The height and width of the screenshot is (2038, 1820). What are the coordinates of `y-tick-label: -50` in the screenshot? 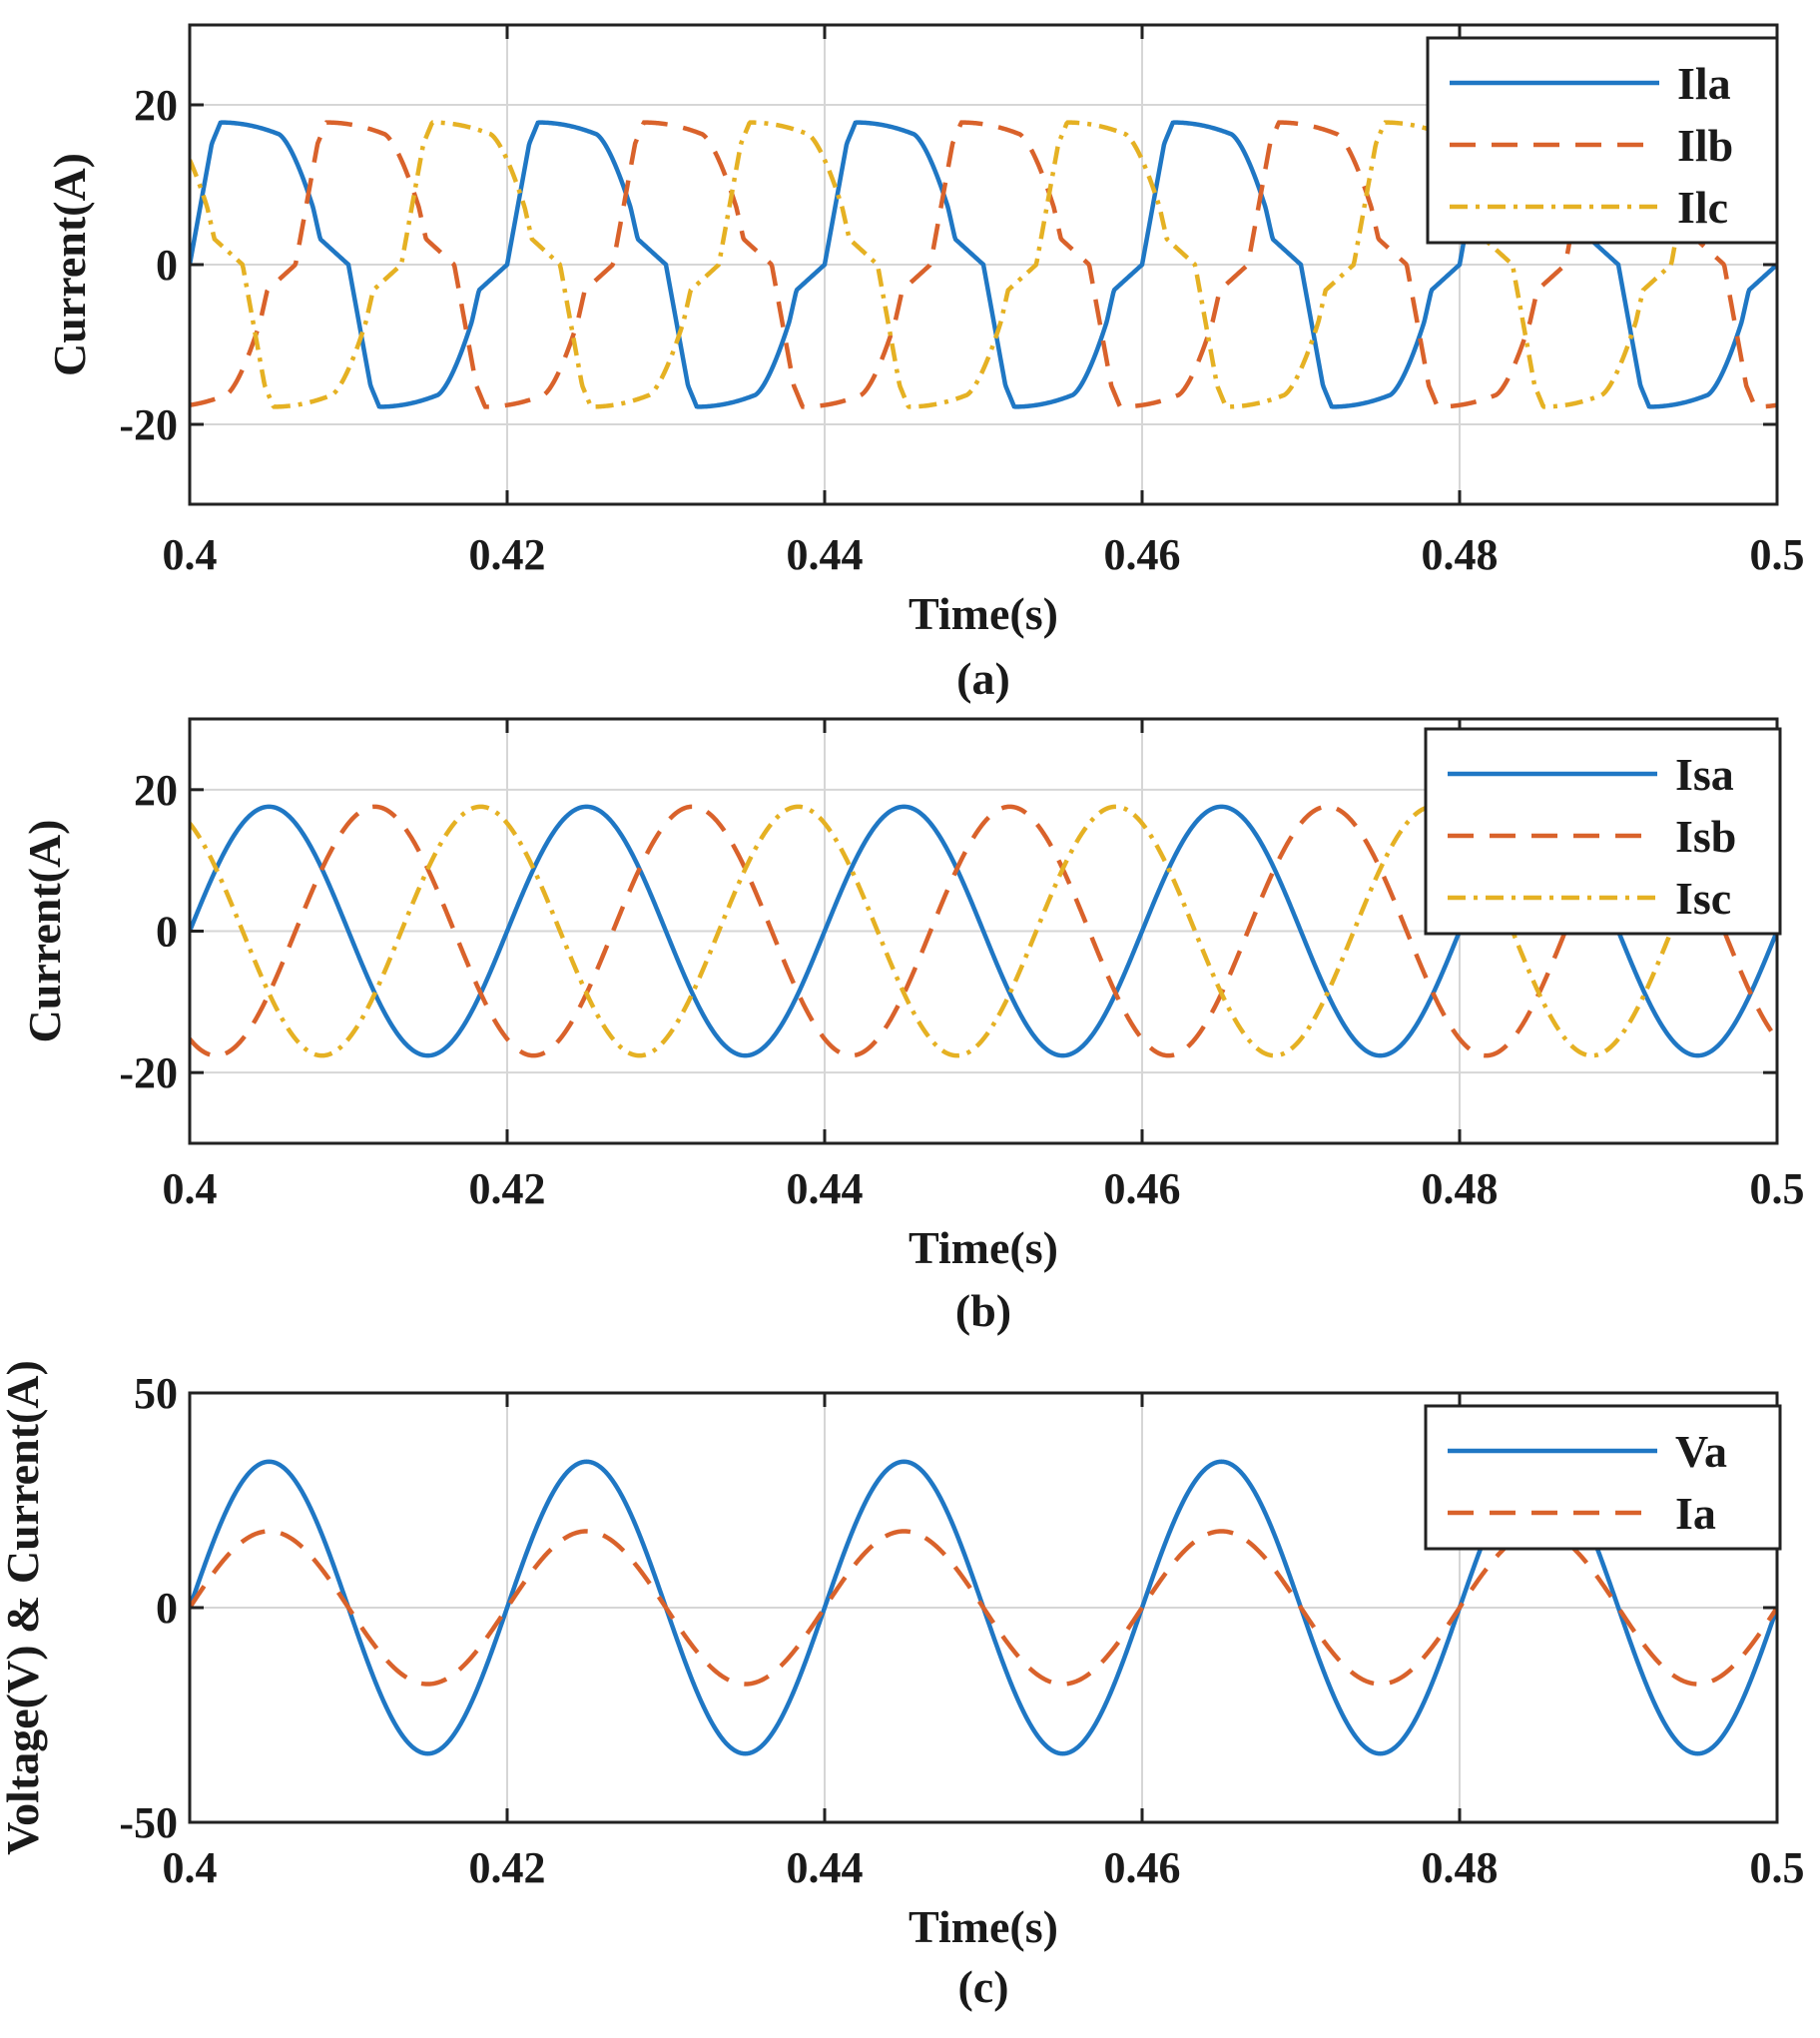 It's located at (148, 1822).